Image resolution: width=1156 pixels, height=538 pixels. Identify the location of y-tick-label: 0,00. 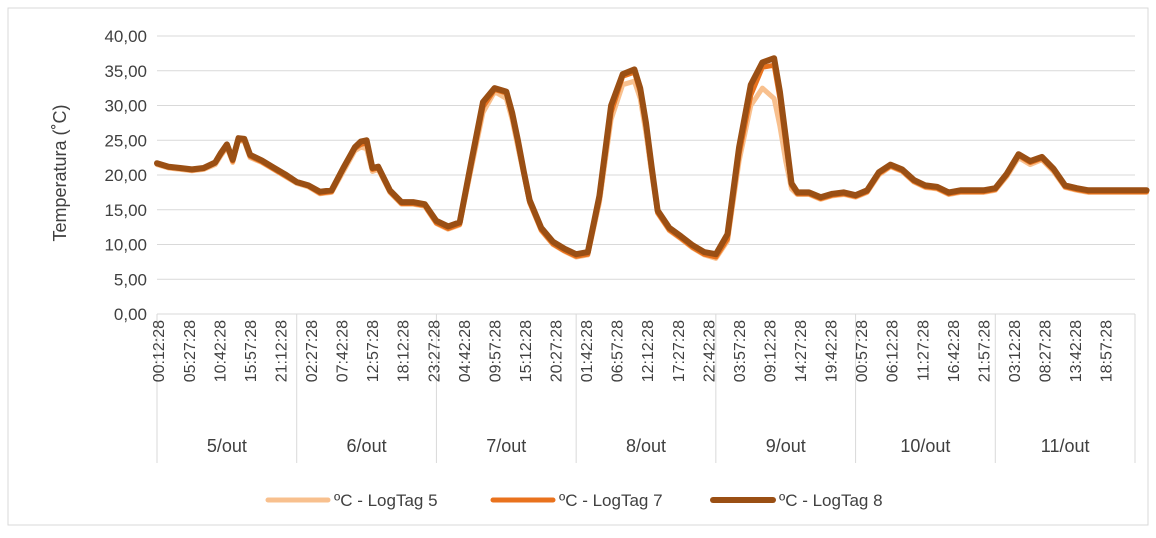
(130, 314).